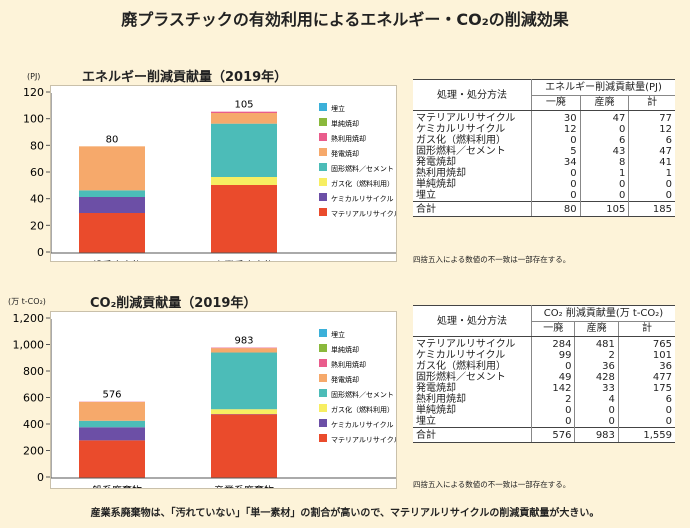 This screenshot has width=690, height=528. I want to click on bar-total-label: 80, so click(112, 139).